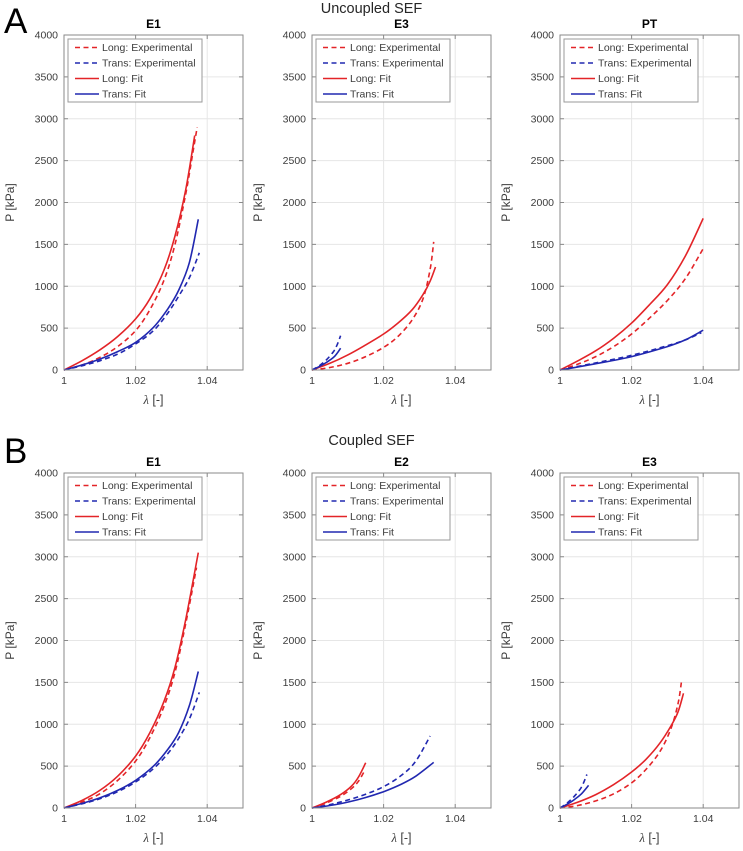 The image size is (743, 851). What do you see at coordinates (16, 21) in the screenshot?
I see `panel-label-a: A` at bounding box center [16, 21].